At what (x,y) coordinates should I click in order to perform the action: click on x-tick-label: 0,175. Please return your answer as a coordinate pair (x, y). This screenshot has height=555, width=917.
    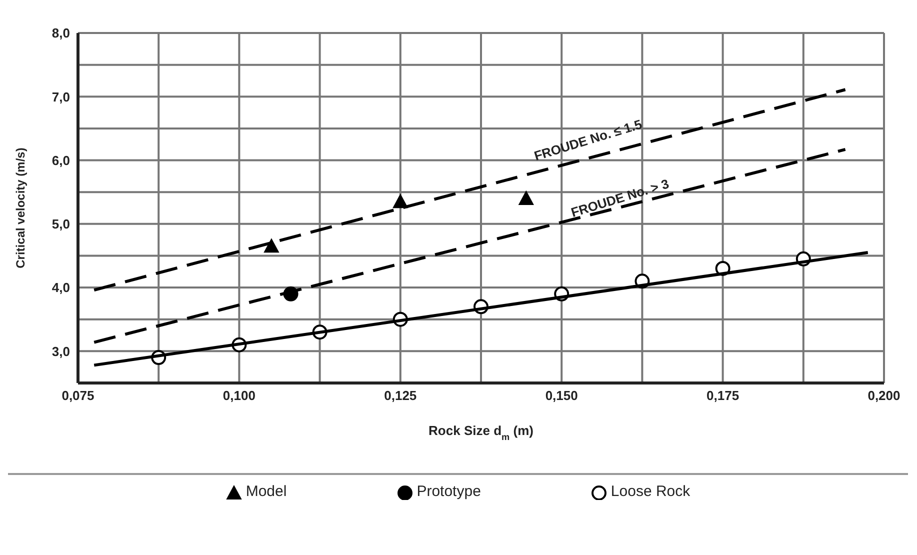
    Looking at the image, I should click on (723, 396).